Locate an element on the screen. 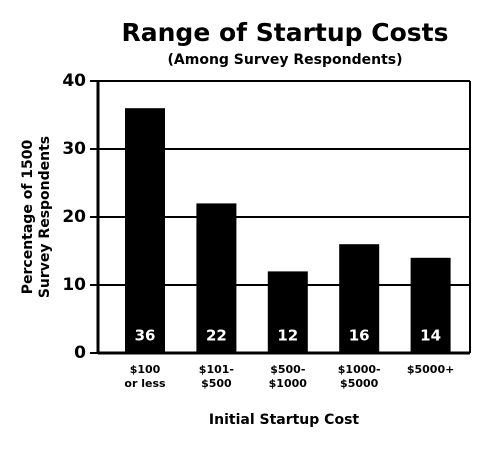 This screenshot has width=500, height=453. y-tick-label: 40 is located at coordinates (74, 81).